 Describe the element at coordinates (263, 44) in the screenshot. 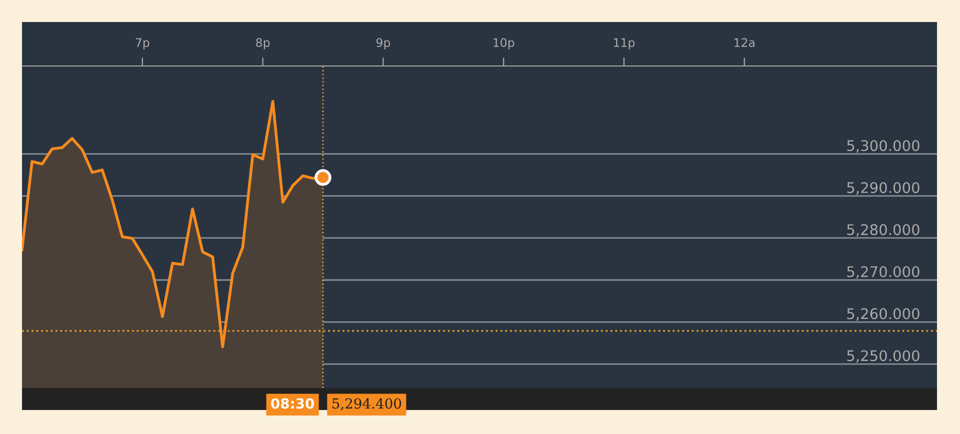

I see `x-tick-label: 8p` at that location.